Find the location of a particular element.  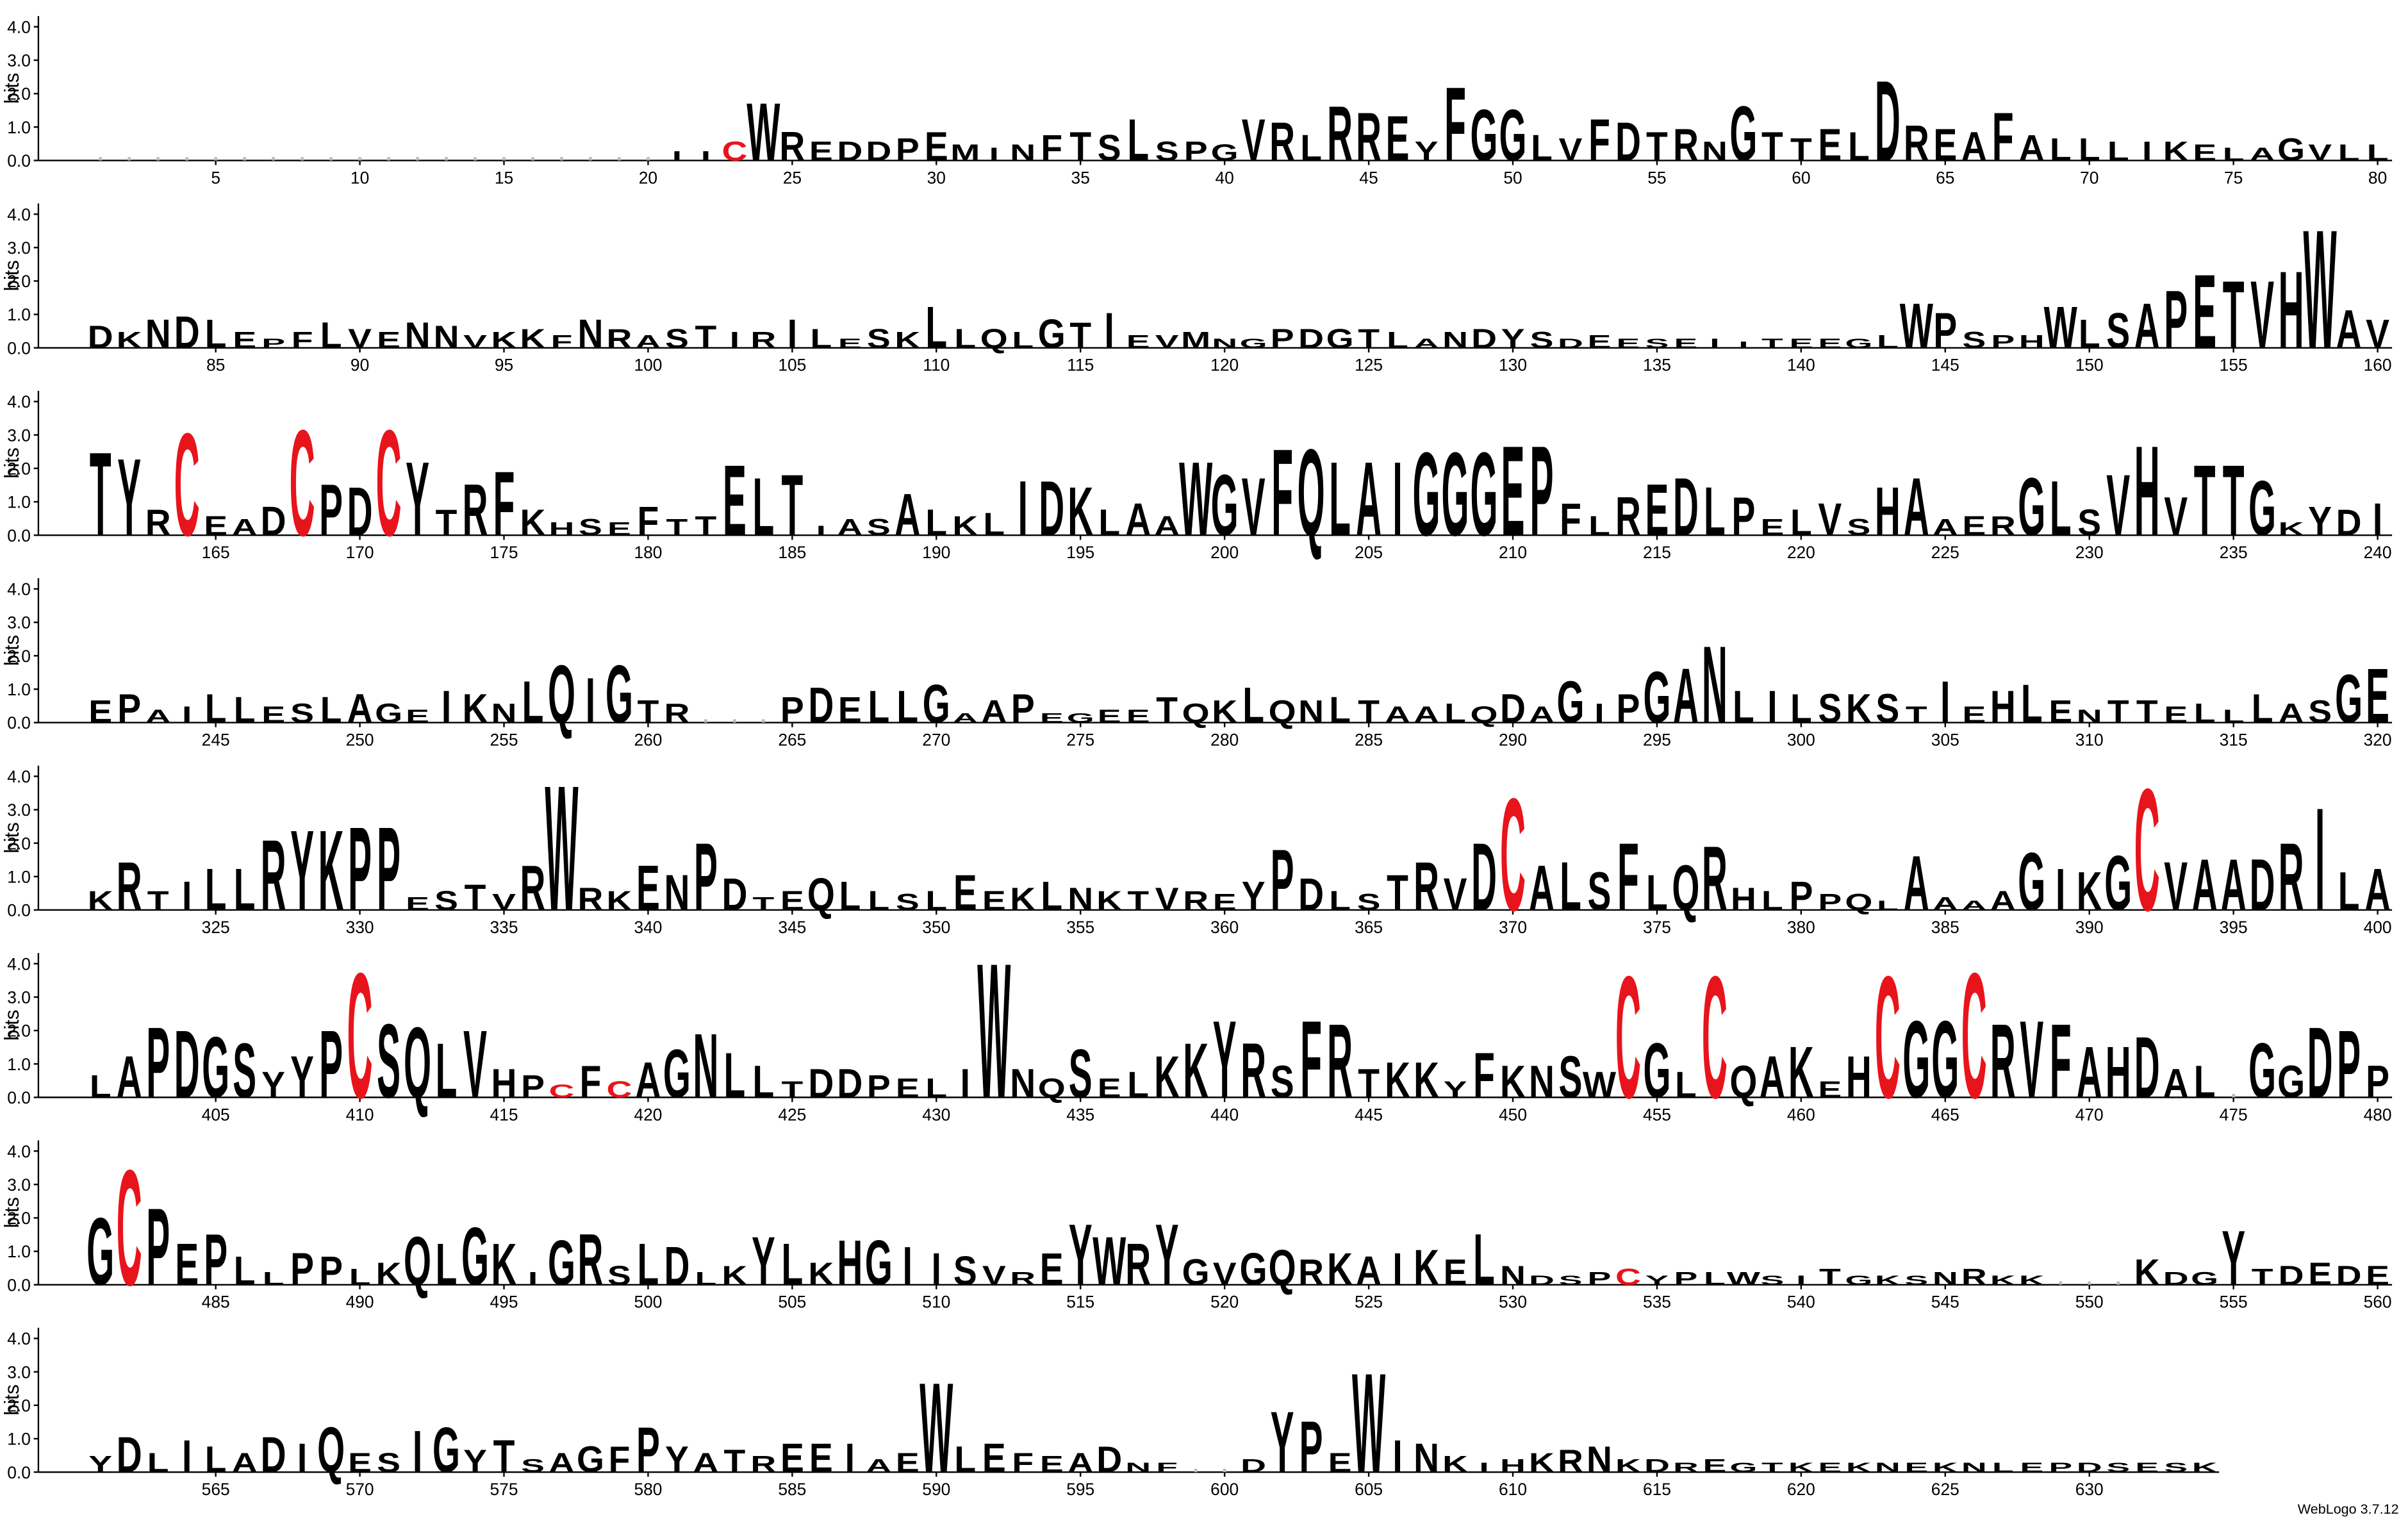

x-tick-label: 210 is located at coordinates (1513, 552).